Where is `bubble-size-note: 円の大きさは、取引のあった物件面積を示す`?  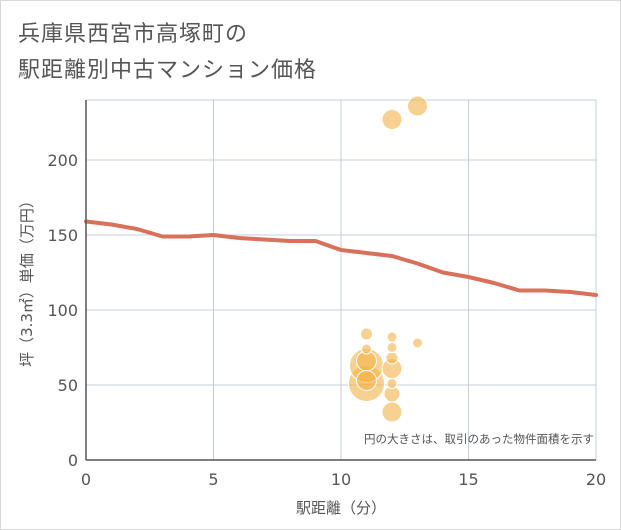 bubble-size-note: 円の大きさは、取引のあった物件面積を示す is located at coordinates (479, 439).